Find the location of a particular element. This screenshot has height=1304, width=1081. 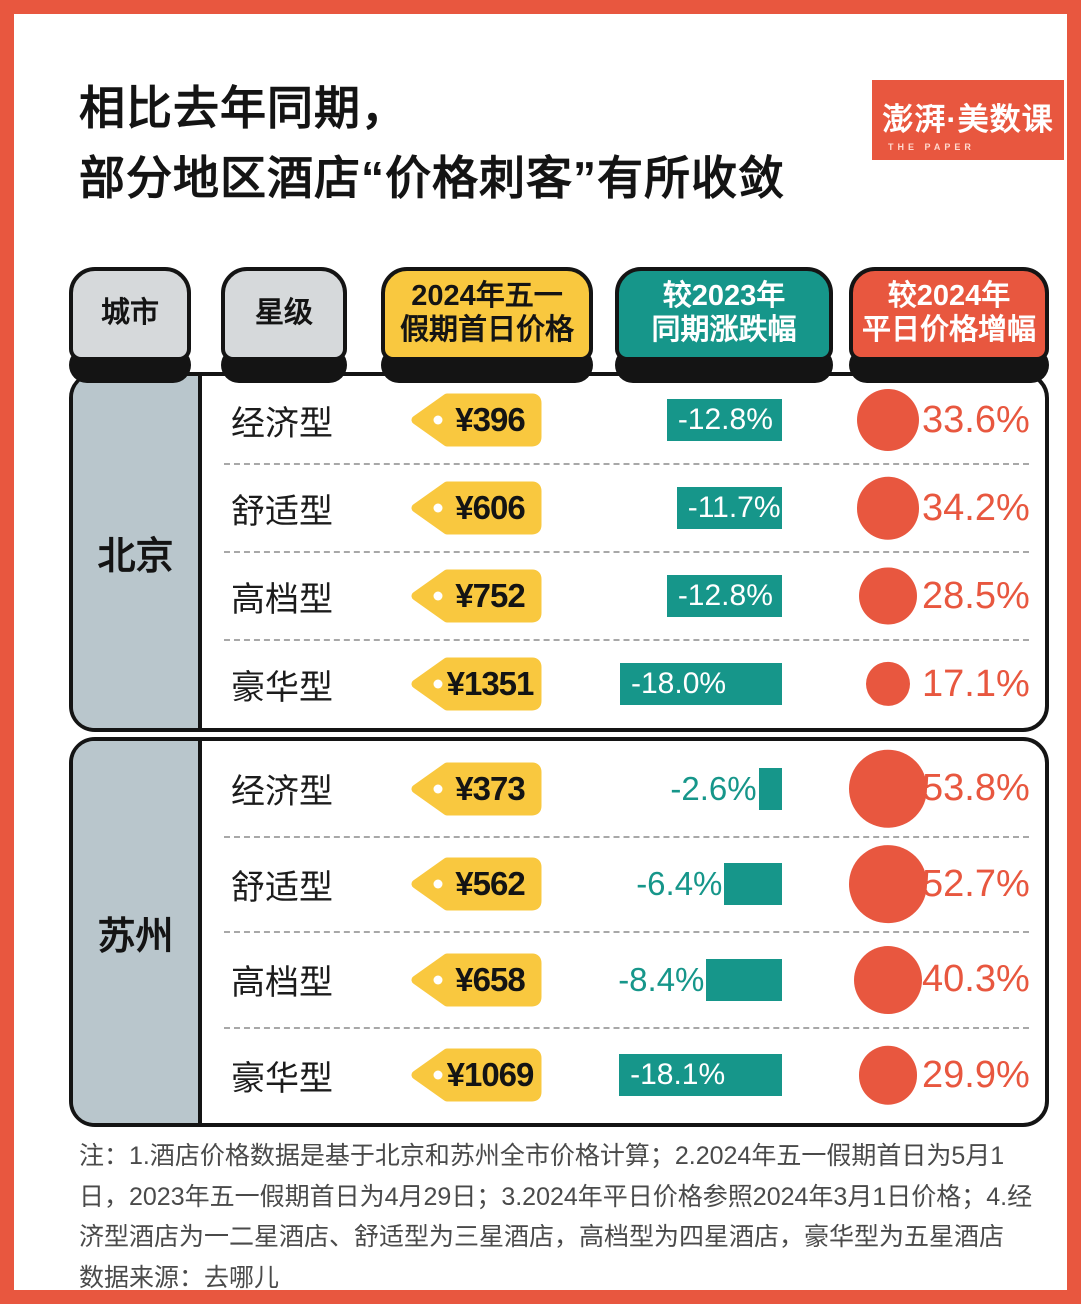

table-row: 高档型 ¥752 -12.8% 28.5% is located at coordinates (623, 595).